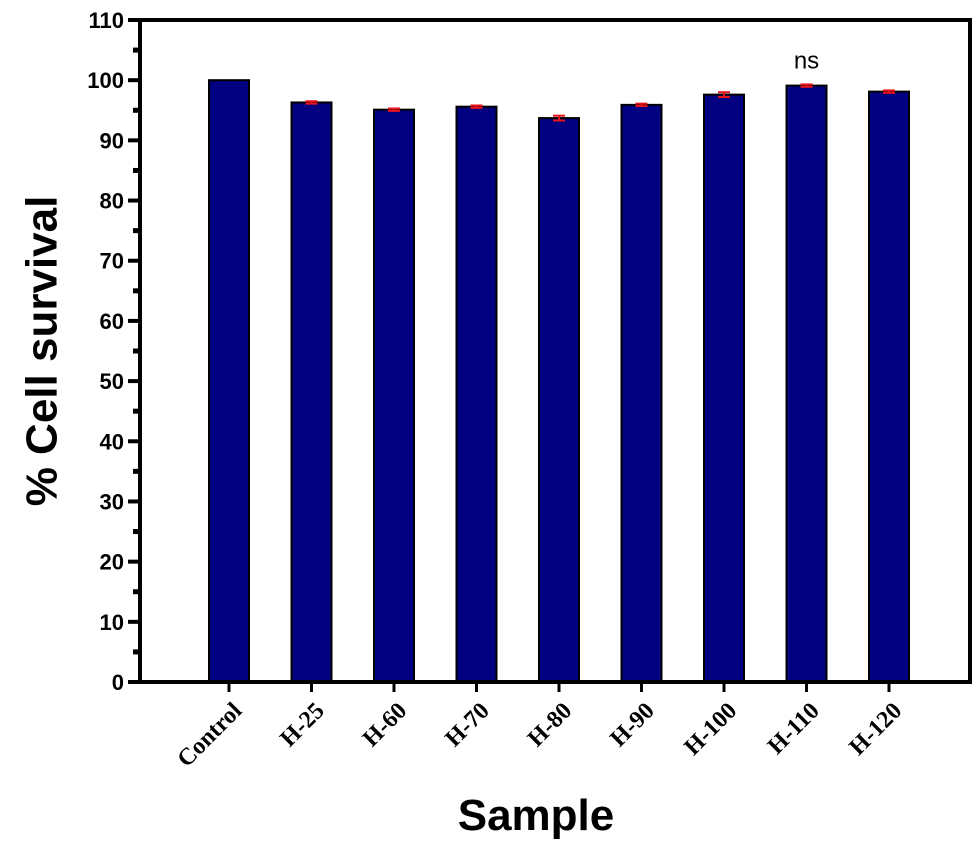  I want to click on x-tick-label: H-110, so click(794, 729).